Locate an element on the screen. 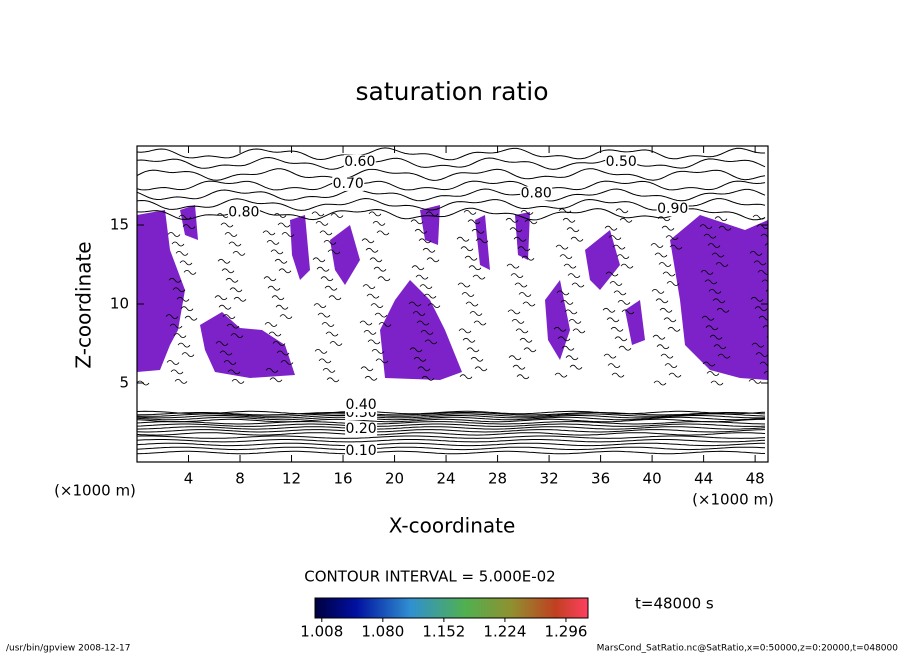 The image size is (904, 658). colorbar-label: 1.008 is located at coordinates (321, 632).